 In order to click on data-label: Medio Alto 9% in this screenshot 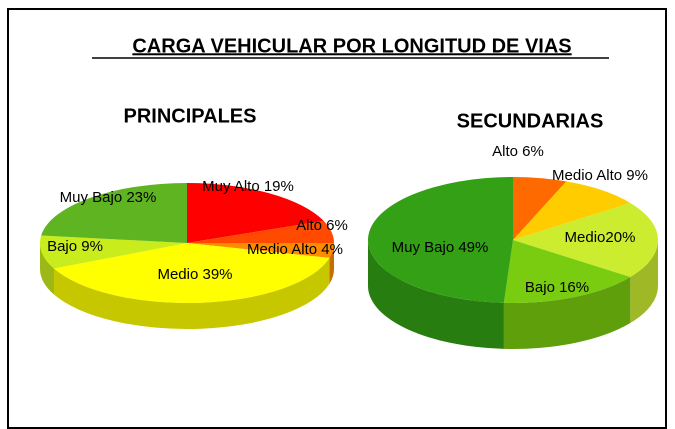, I will do `click(600, 175)`.